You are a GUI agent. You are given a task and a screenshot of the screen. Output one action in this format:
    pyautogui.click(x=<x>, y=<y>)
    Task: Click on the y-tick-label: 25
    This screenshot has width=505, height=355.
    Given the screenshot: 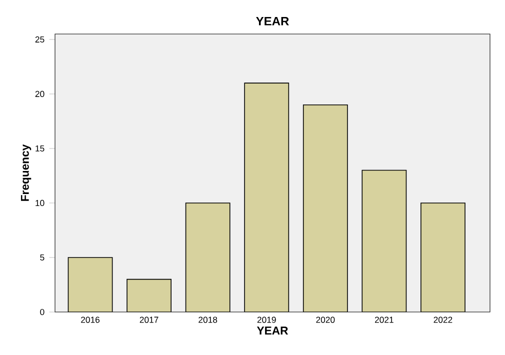 What is the action you would take?
    pyautogui.click(x=39, y=39)
    